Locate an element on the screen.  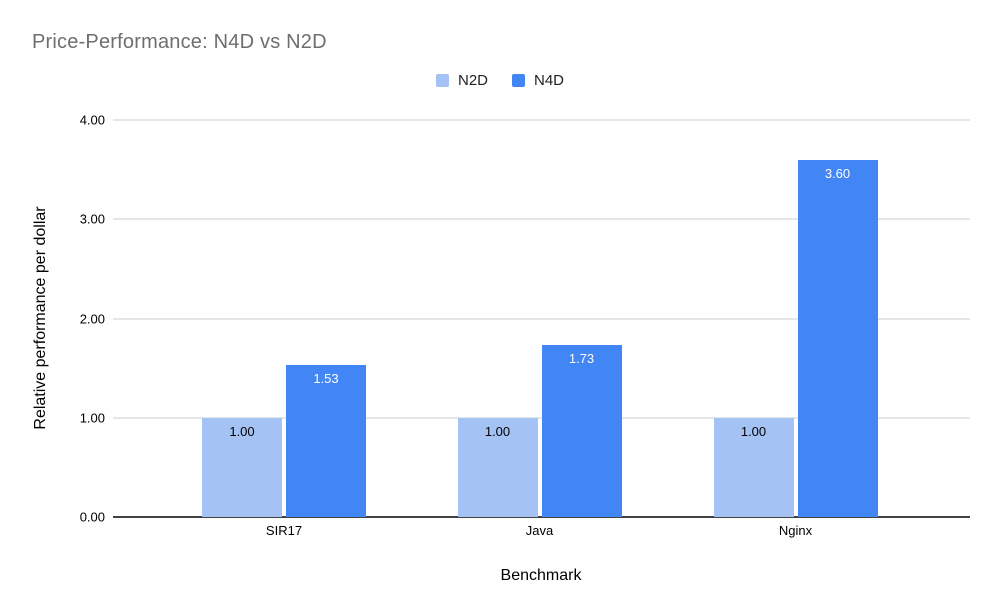
category-label-java: Java is located at coordinates (539, 530).